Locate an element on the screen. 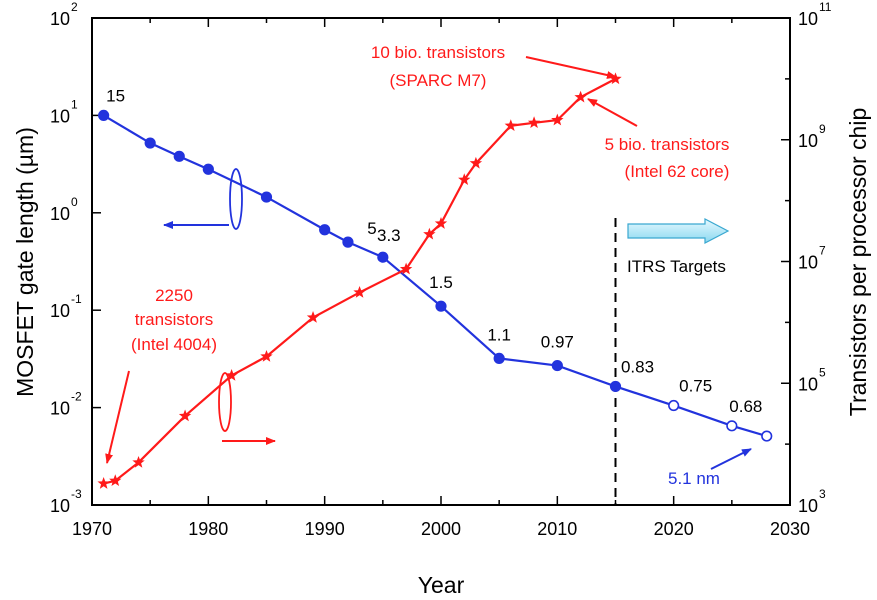 The image size is (877, 600). y-left-tick-label: 10⁰ is located at coordinates (64, 209).